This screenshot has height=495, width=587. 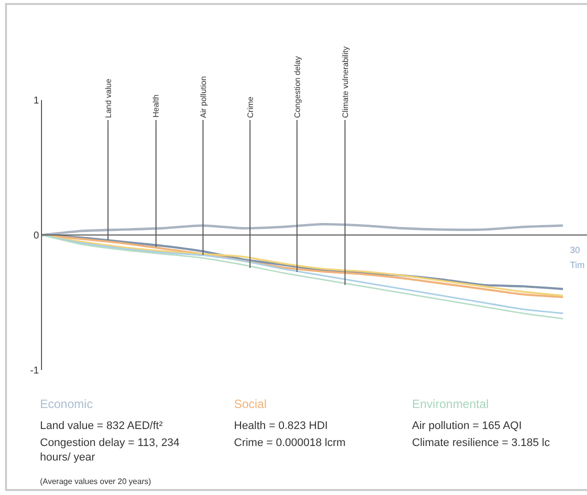 What do you see at coordinates (303, 229) in the screenshot?
I see `line-series` at bounding box center [303, 229].